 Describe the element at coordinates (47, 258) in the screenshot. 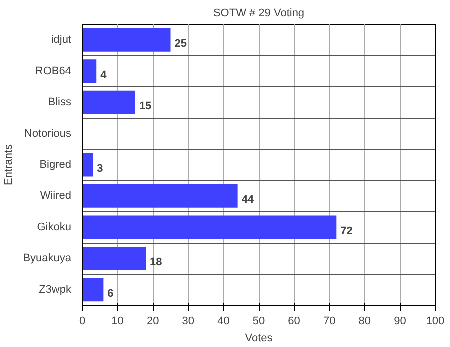

I see `y-tick-label: Byuakuya` at that location.